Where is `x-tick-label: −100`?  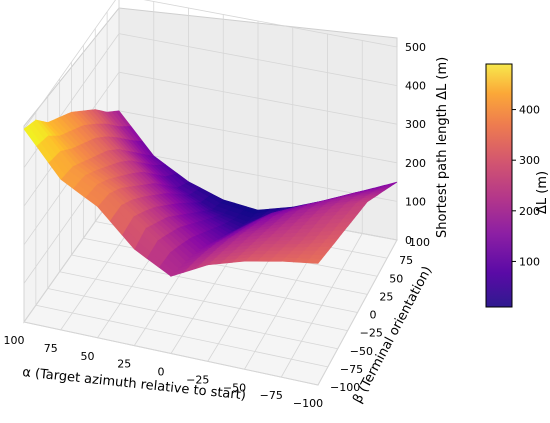
x-tick-label: −100 is located at coordinates (308, 403).